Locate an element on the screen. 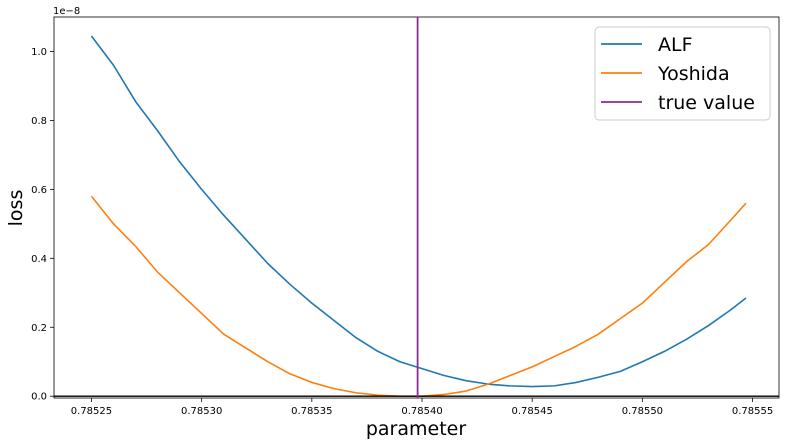 The image size is (785, 445). legend: ALF Yoshida true value is located at coordinates (682, 73).